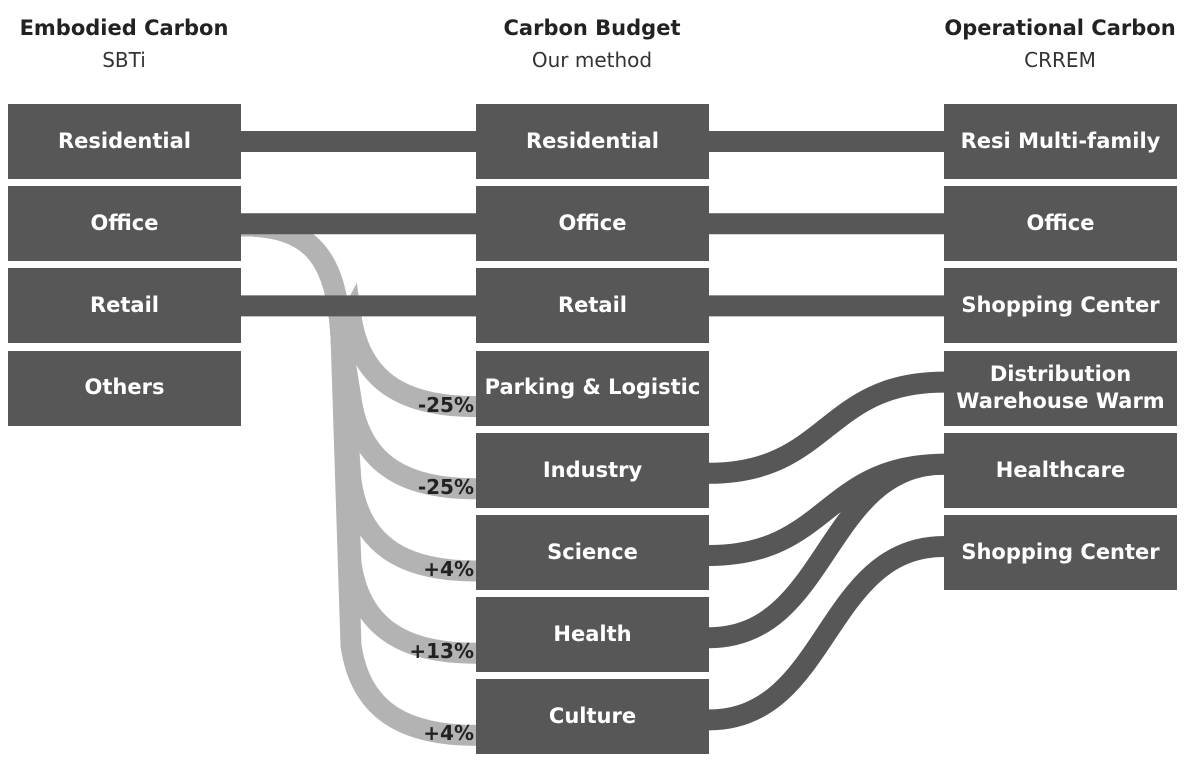 The width and height of the screenshot is (1200, 764). Describe the element at coordinates (592, 470) in the screenshot. I see `node-industry: Industry` at that location.